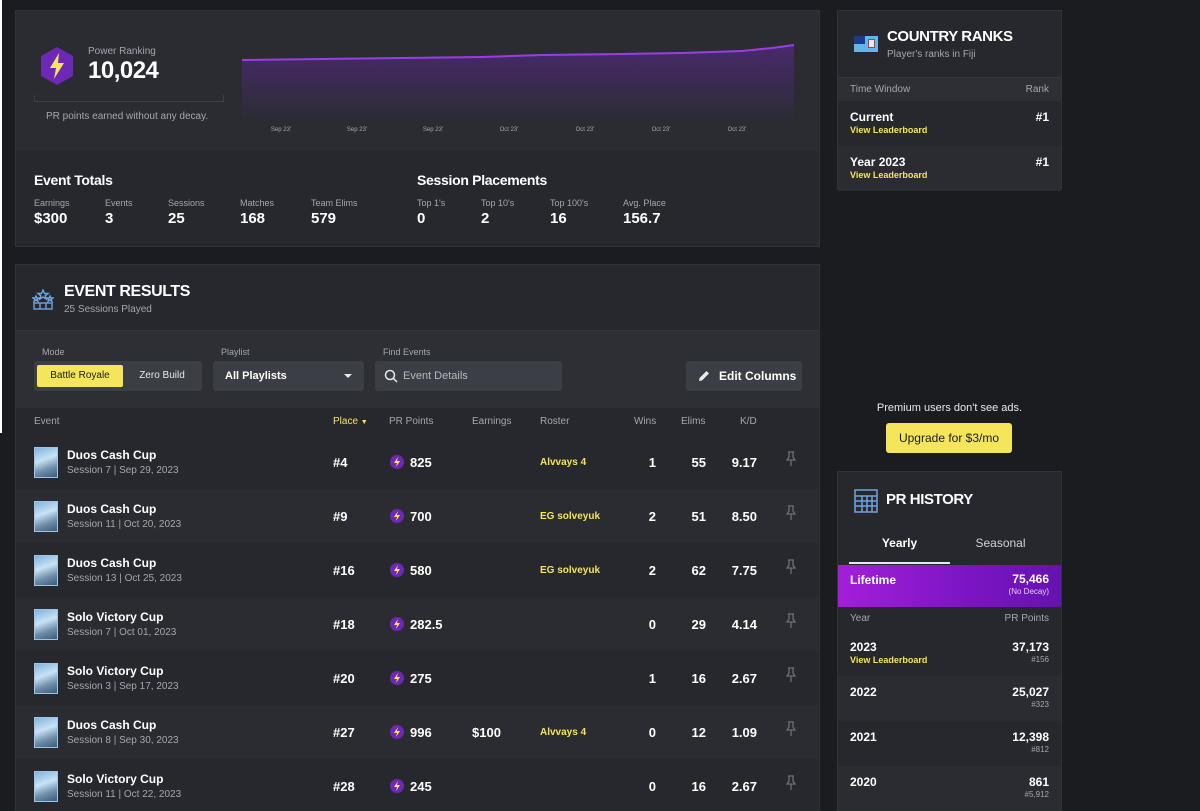 The width and height of the screenshot is (1200, 811). Describe the element at coordinates (744, 624) in the screenshot. I see `kd-value: 4.14` at that location.